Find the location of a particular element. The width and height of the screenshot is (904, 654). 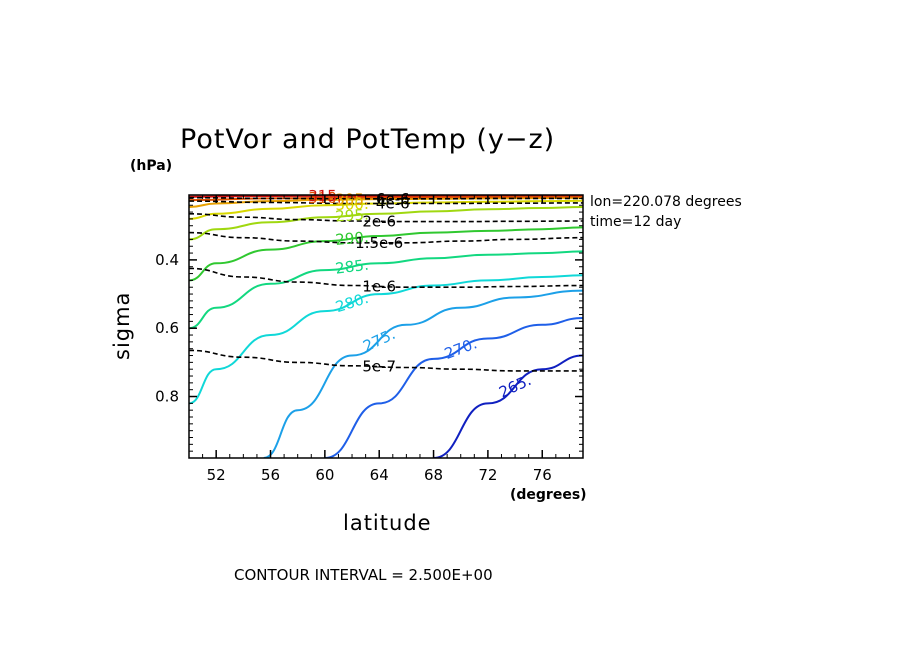

theta-contour-label: 285. is located at coordinates (351, 267).